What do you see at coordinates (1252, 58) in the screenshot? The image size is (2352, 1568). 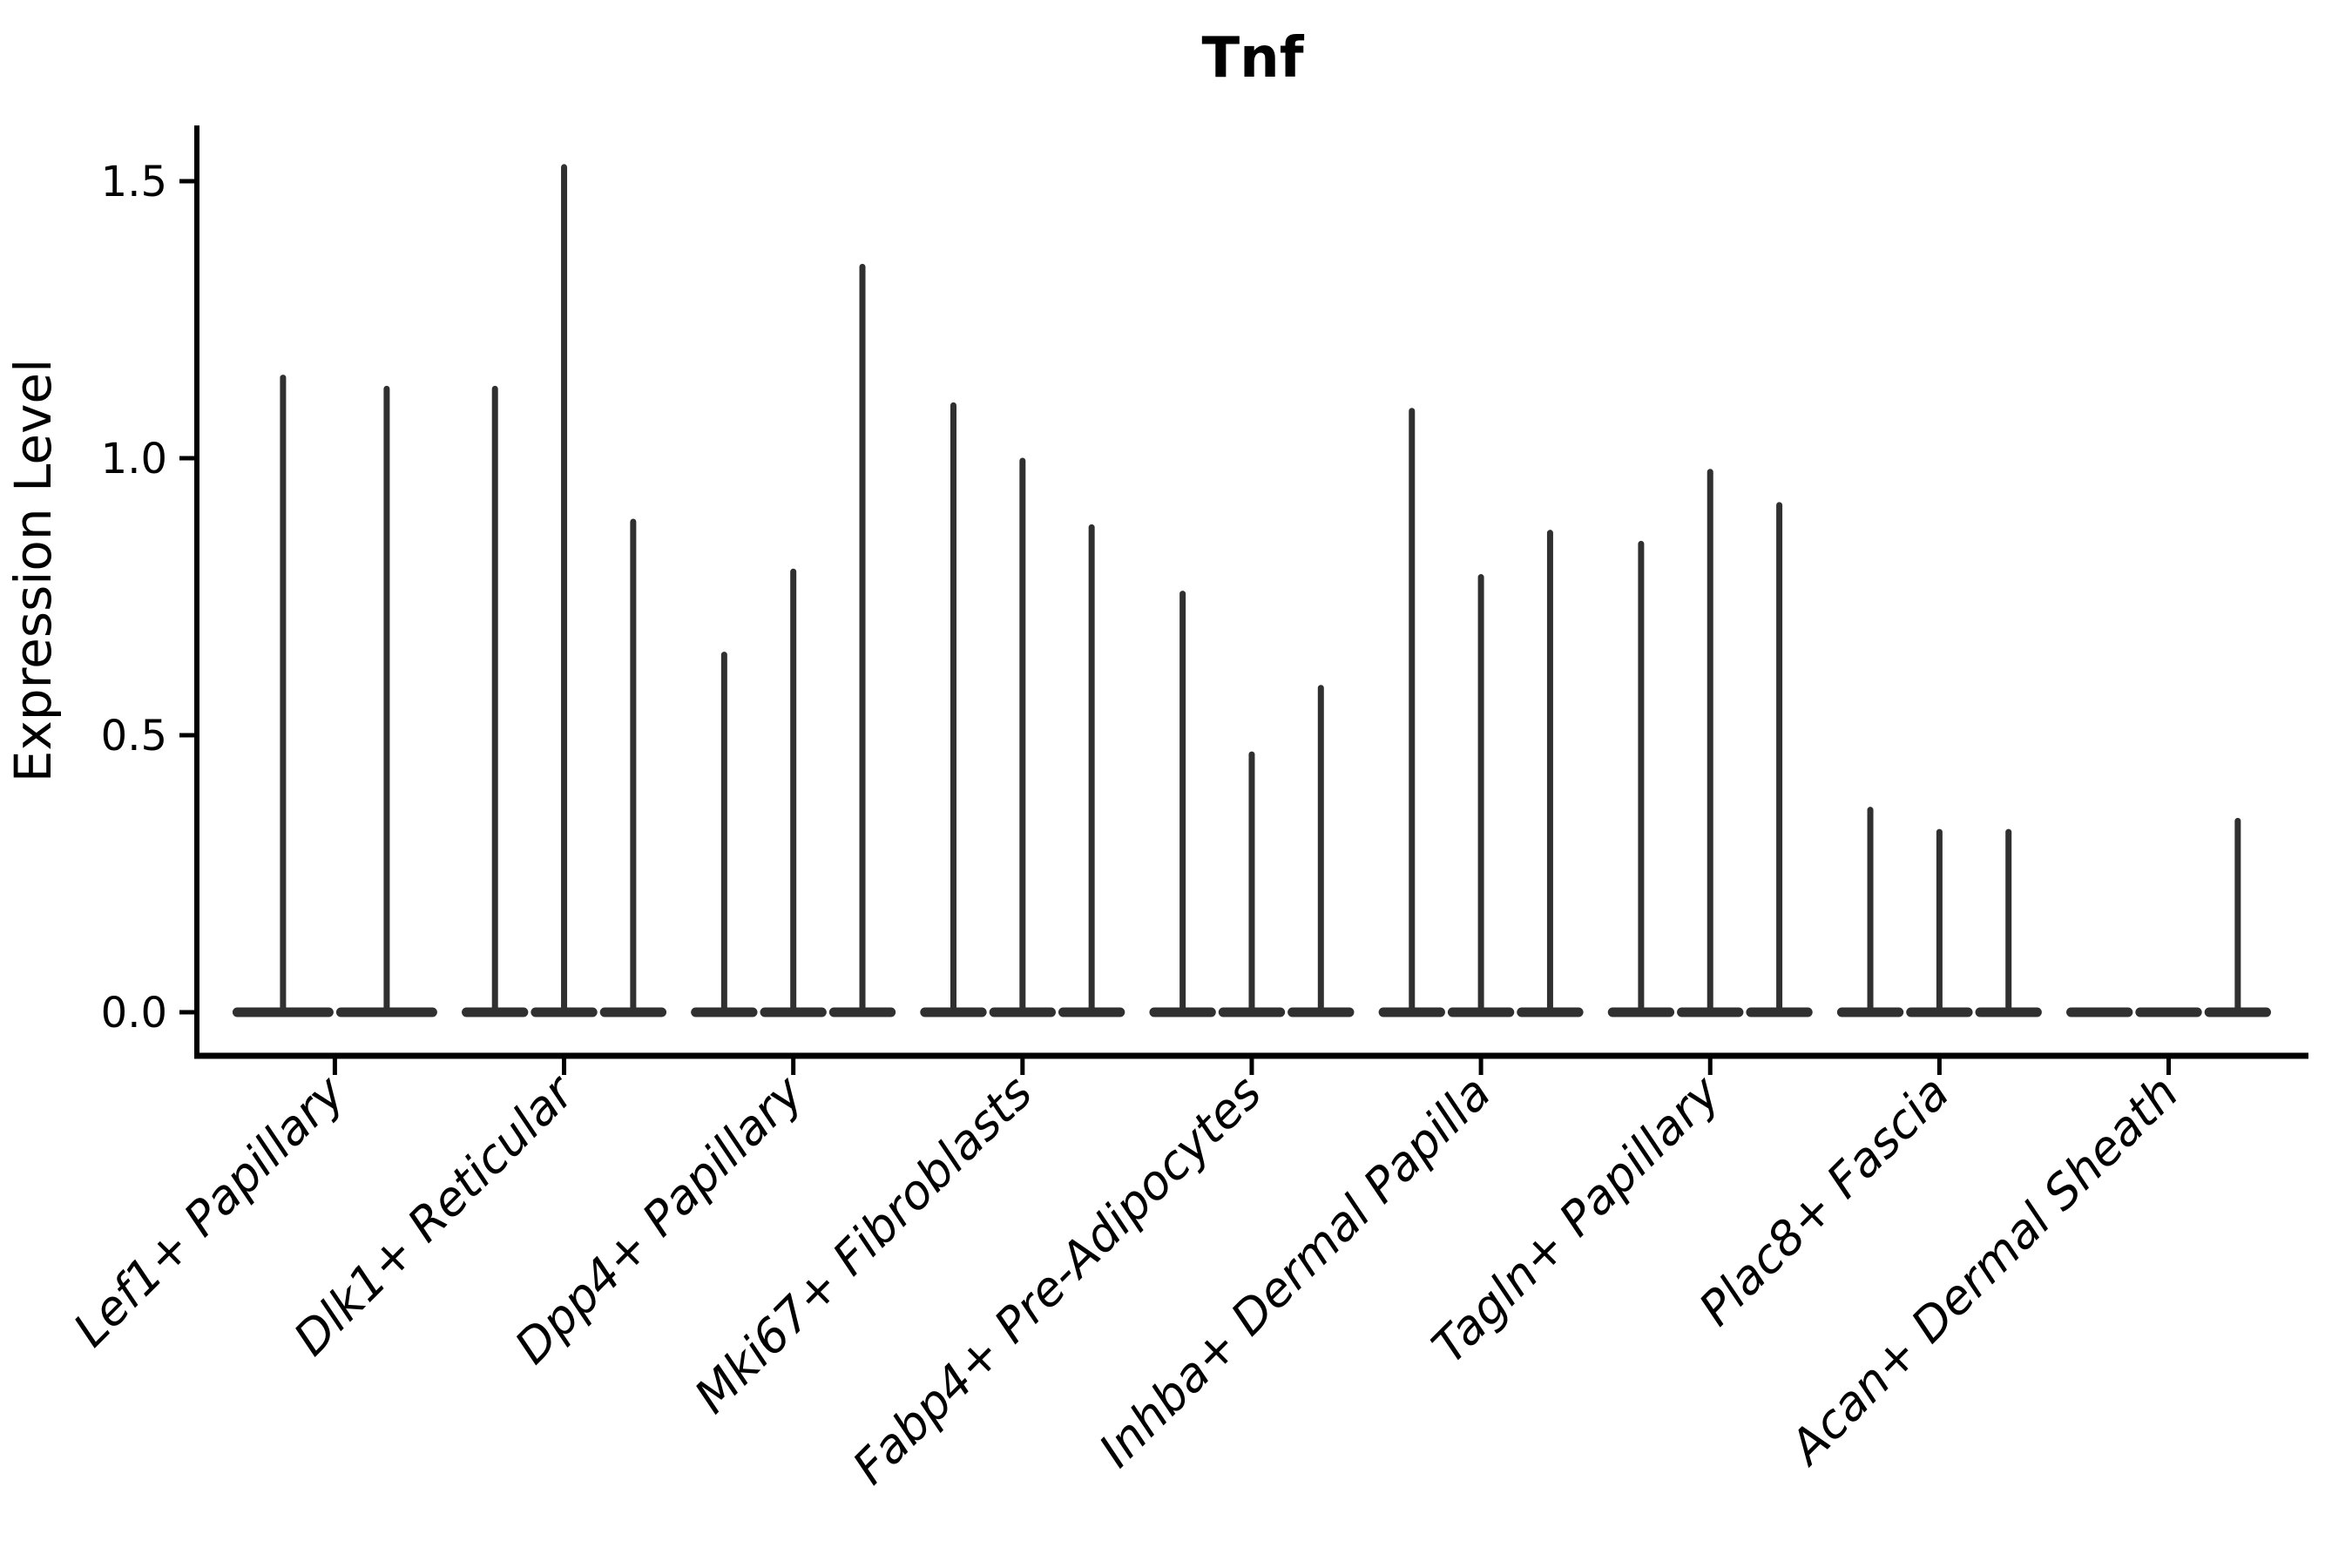 I see `chart-title: Tnf` at bounding box center [1252, 58].